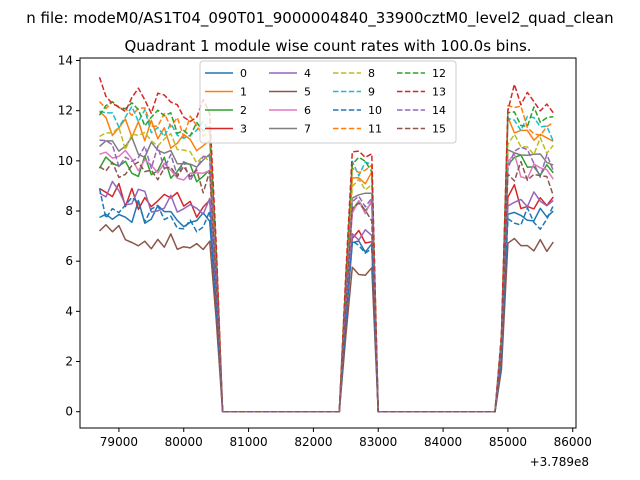 This screenshot has height=480, width=640. I want to click on x-tick-label: 86000, so click(573, 442).